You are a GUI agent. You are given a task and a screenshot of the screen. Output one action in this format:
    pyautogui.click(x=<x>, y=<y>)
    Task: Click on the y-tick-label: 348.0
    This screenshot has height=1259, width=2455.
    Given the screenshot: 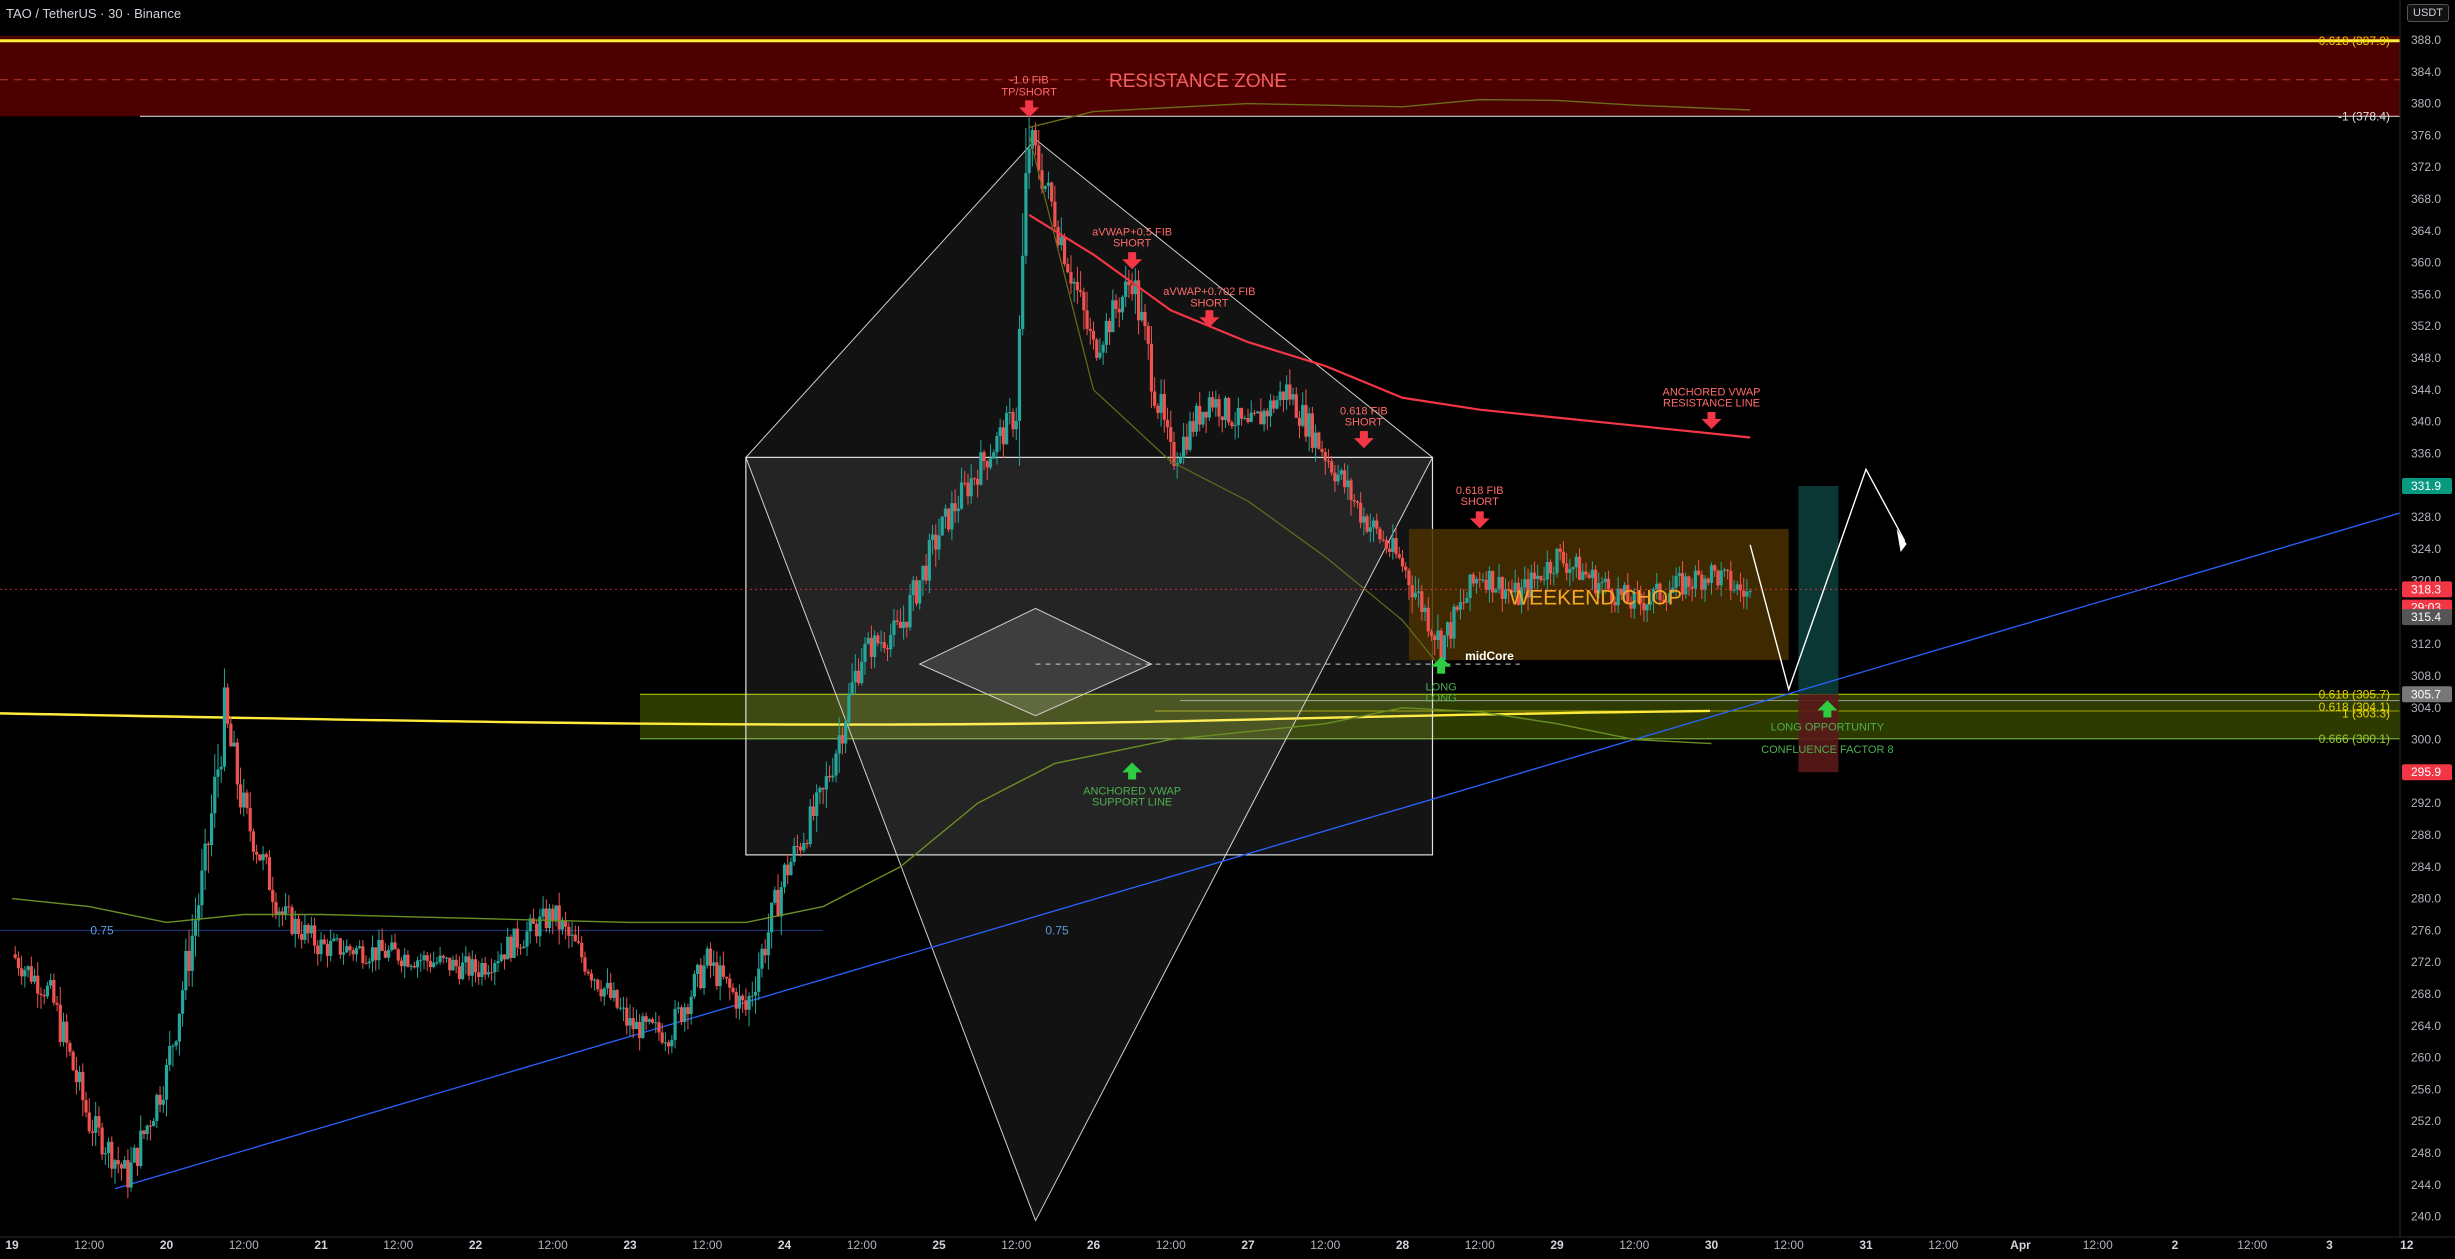 What is the action you would take?
    pyautogui.click(x=2426, y=358)
    